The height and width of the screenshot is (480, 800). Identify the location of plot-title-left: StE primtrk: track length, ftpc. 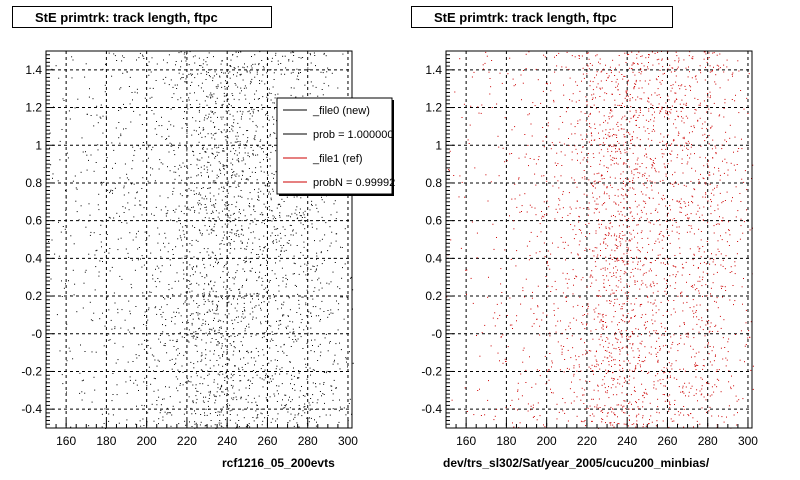
(142, 17).